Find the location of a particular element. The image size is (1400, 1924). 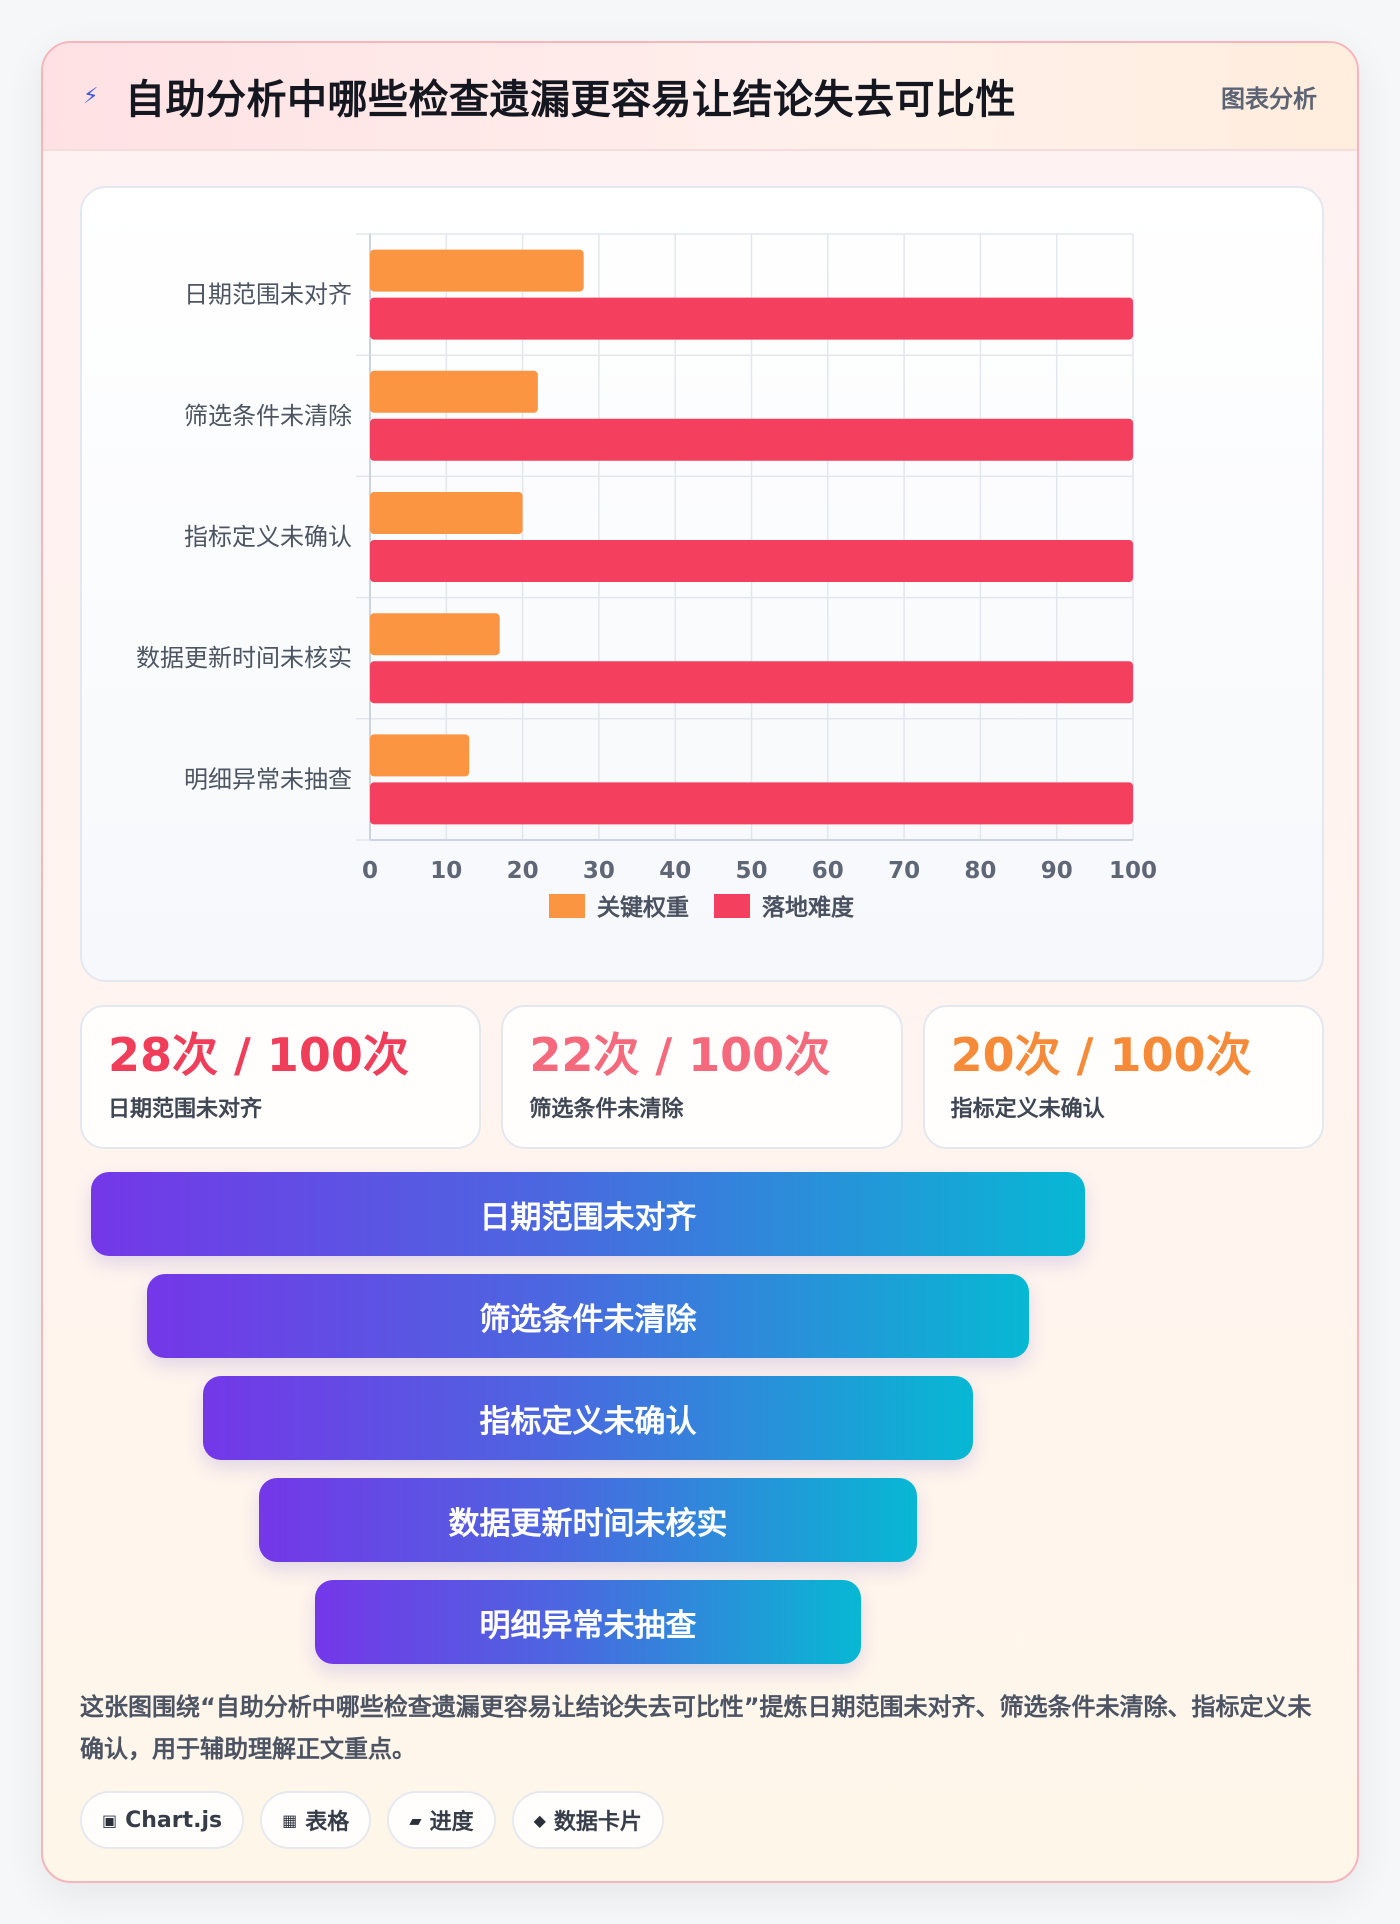

legend-label: 落地难度 is located at coordinates (808, 907).